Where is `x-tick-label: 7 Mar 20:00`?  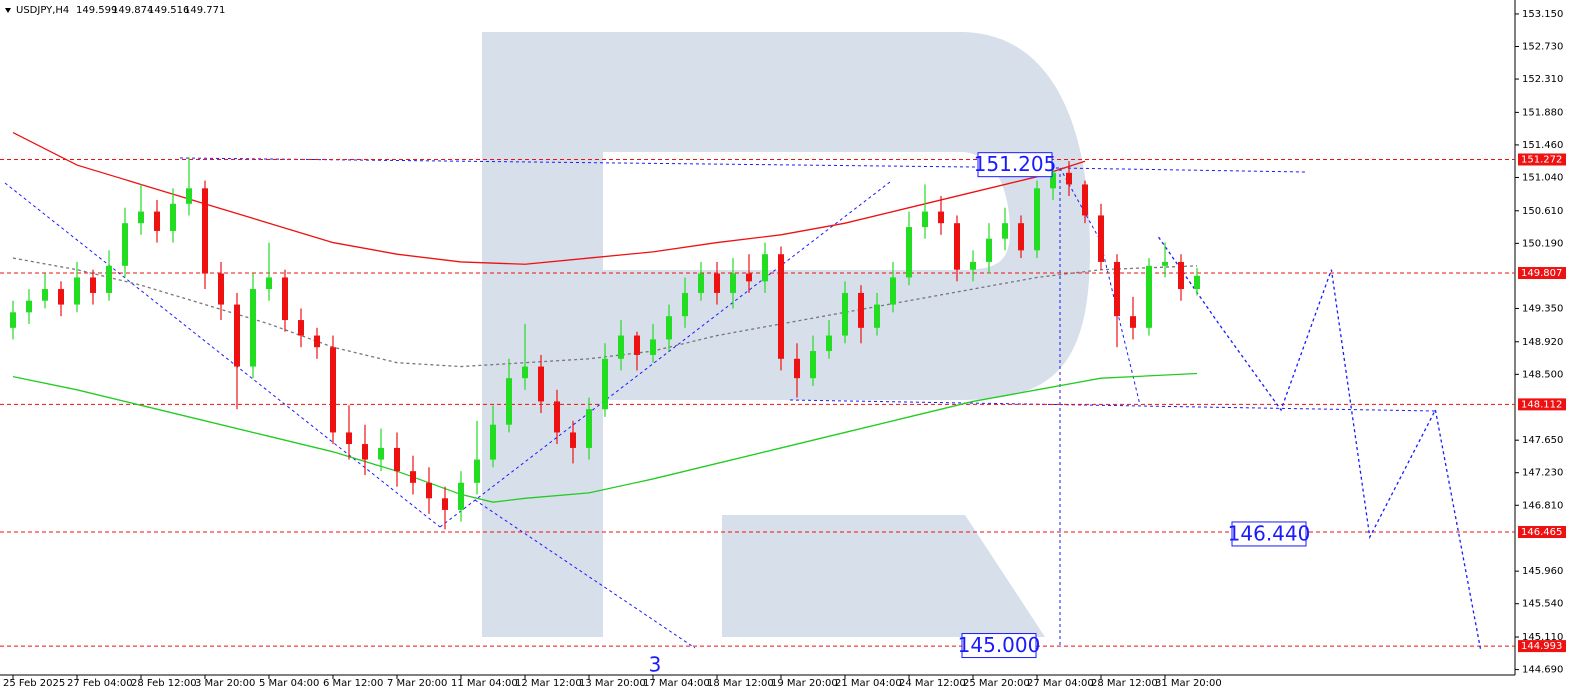 x-tick-label: 7 Mar 20:00 is located at coordinates (417, 683).